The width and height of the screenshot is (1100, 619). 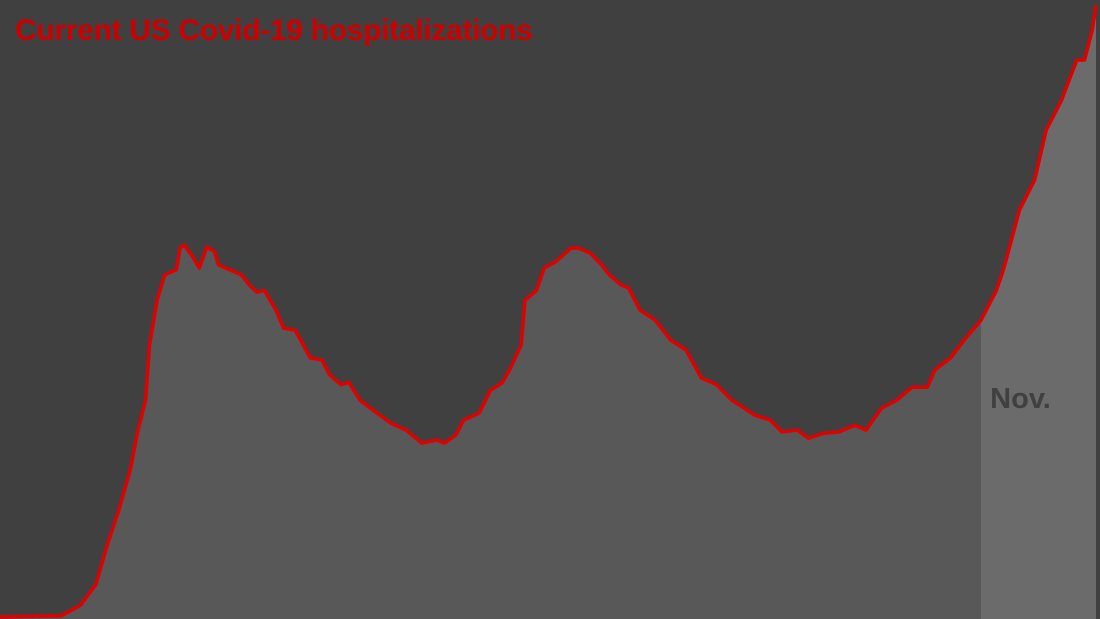 I want to click on november-label: Nov., so click(x=1020, y=399).